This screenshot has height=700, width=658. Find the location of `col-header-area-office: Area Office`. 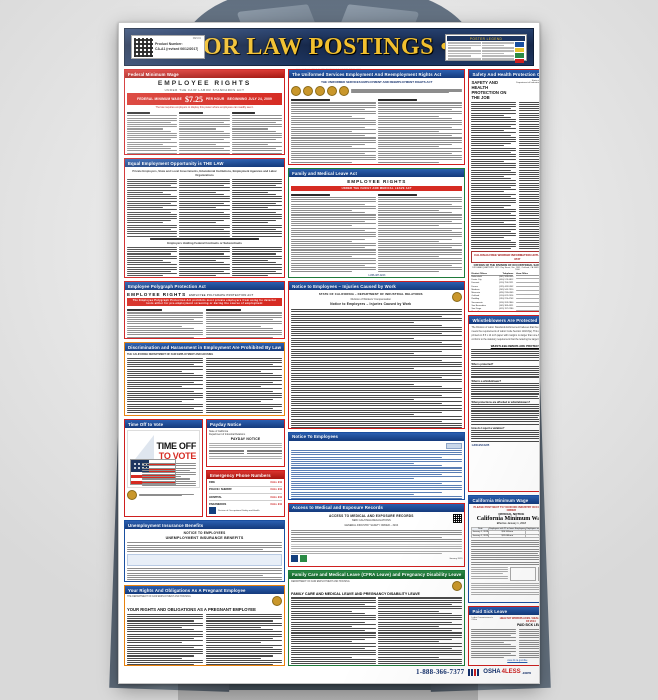

col-header-area-office: Area Office is located at coordinates (522, 273).